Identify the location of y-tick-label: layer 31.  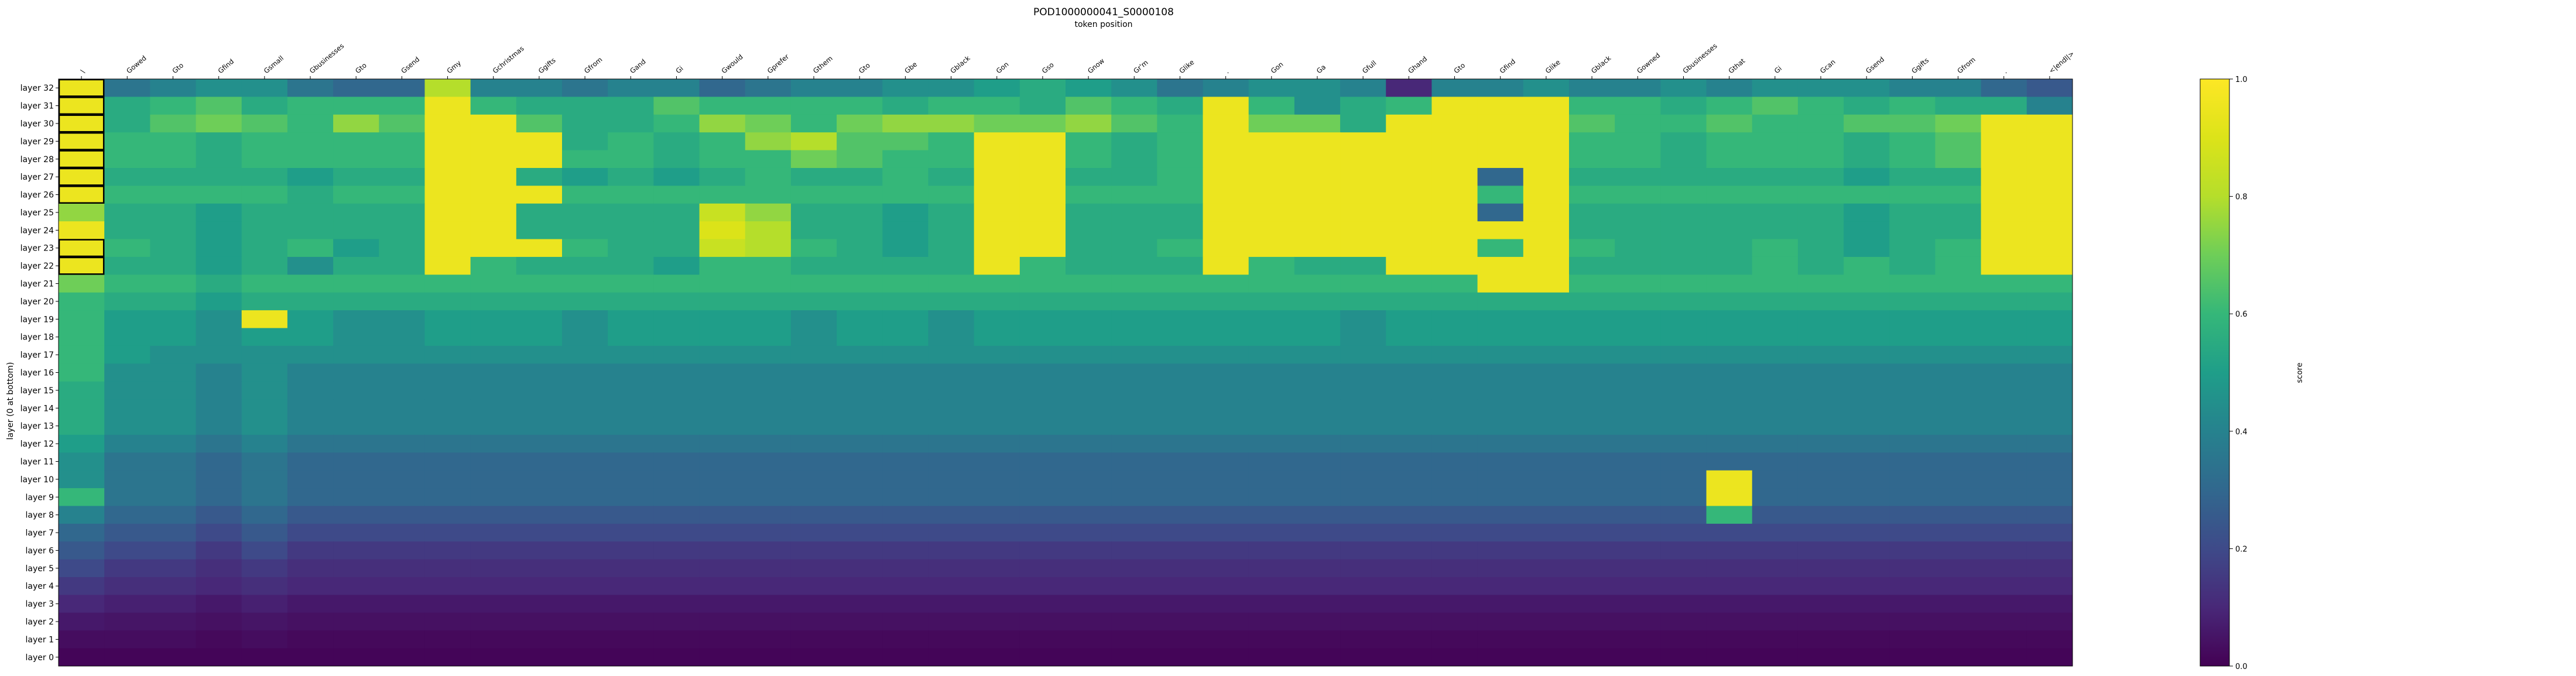
(37, 106).